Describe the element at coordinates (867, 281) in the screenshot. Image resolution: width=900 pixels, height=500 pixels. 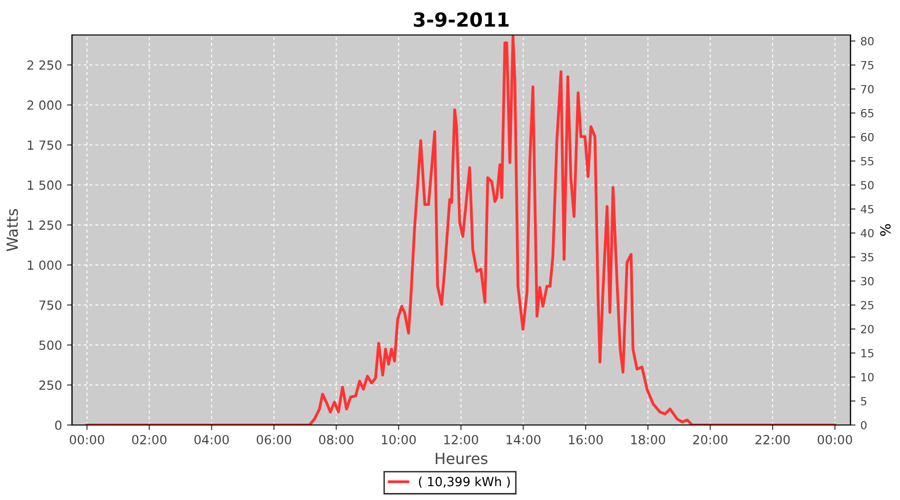
I see `y2-tick-label: 30` at that location.